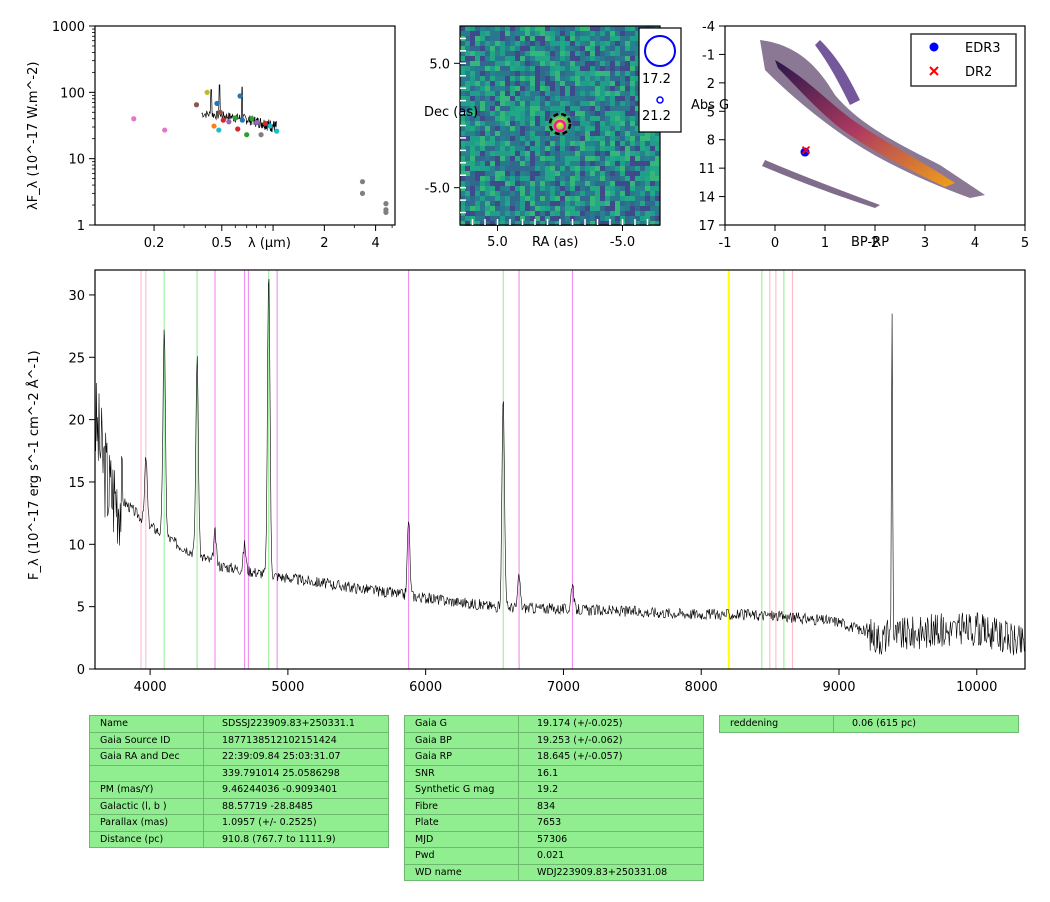 The height and width of the screenshot is (902, 1050). What do you see at coordinates (711, 84) in the screenshot?
I see `hr-ytick-label: 2` at bounding box center [711, 84].